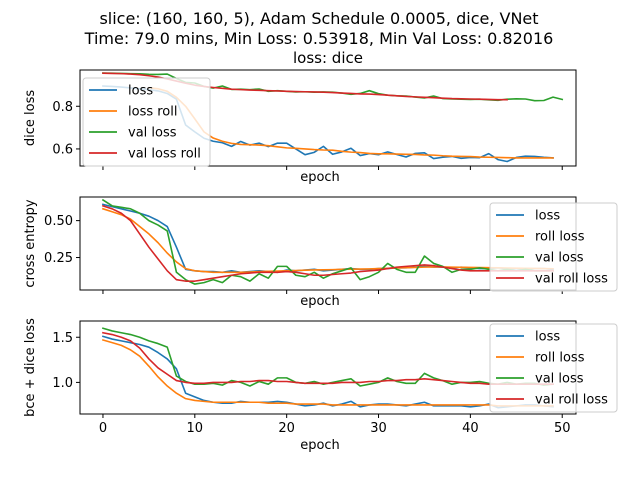 The image size is (640, 480). Describe the element at coordinates (195, 428) in the screenshot. I see `x-tick-label: 10` at that location.